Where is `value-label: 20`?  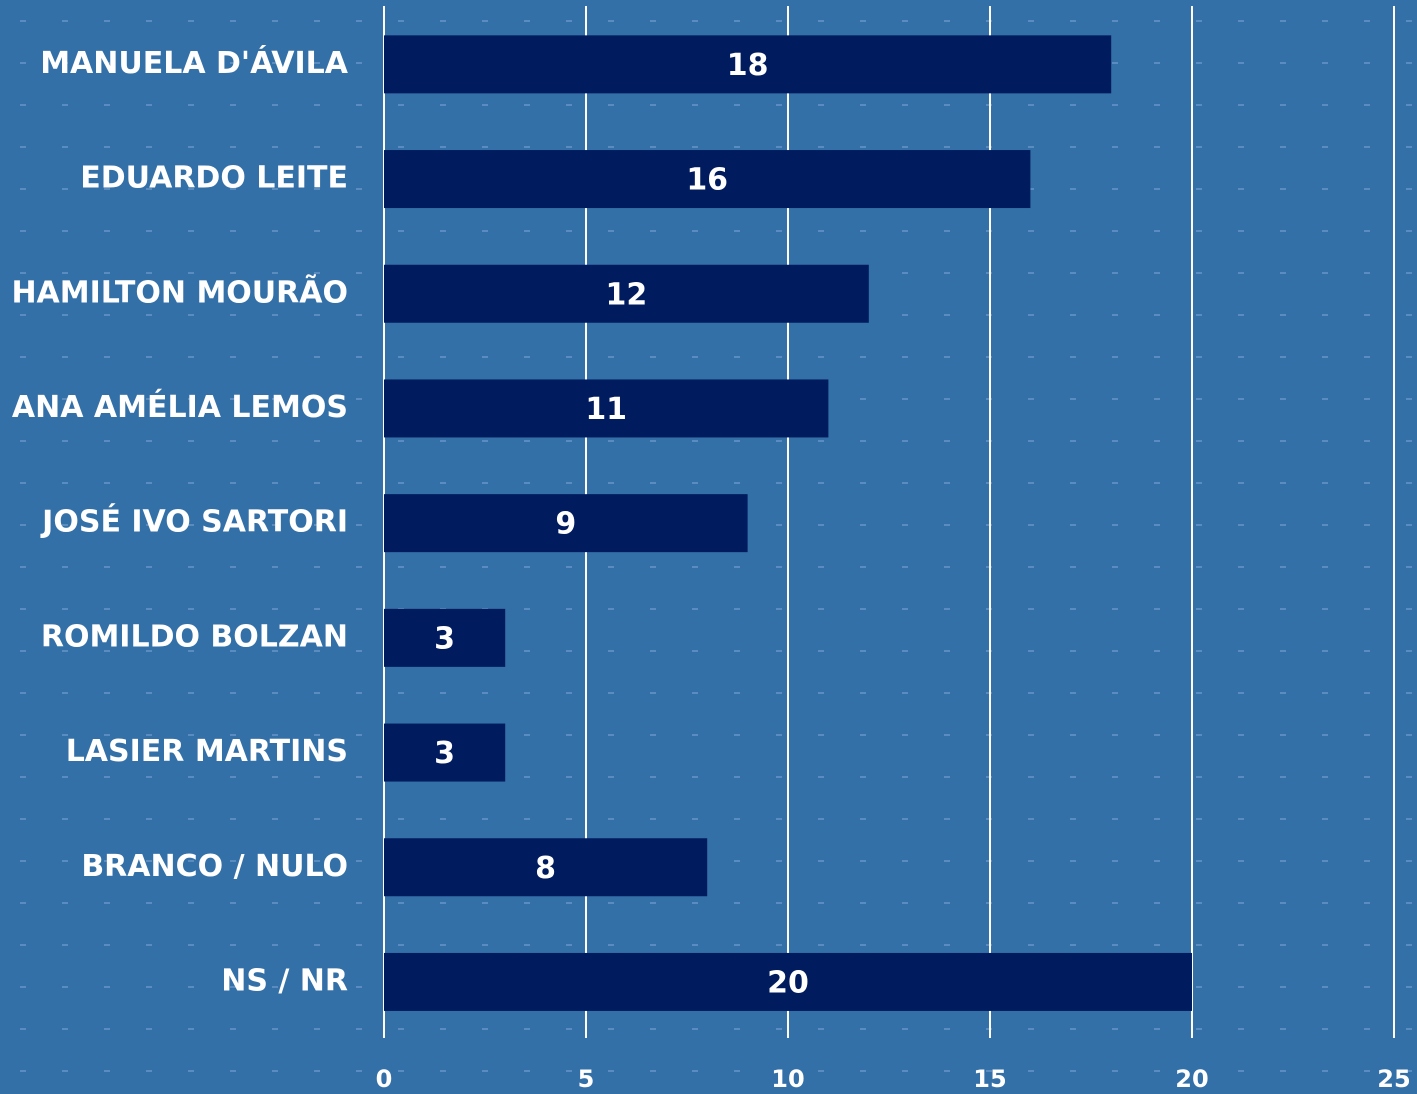 value-label: 20 is located at coordinates (788, 982).